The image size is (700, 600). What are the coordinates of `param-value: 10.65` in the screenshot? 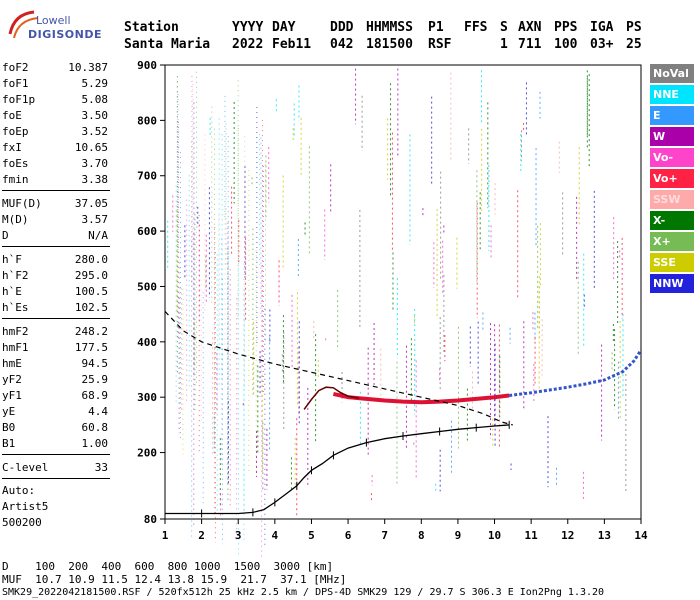 It's located at (91, 147).